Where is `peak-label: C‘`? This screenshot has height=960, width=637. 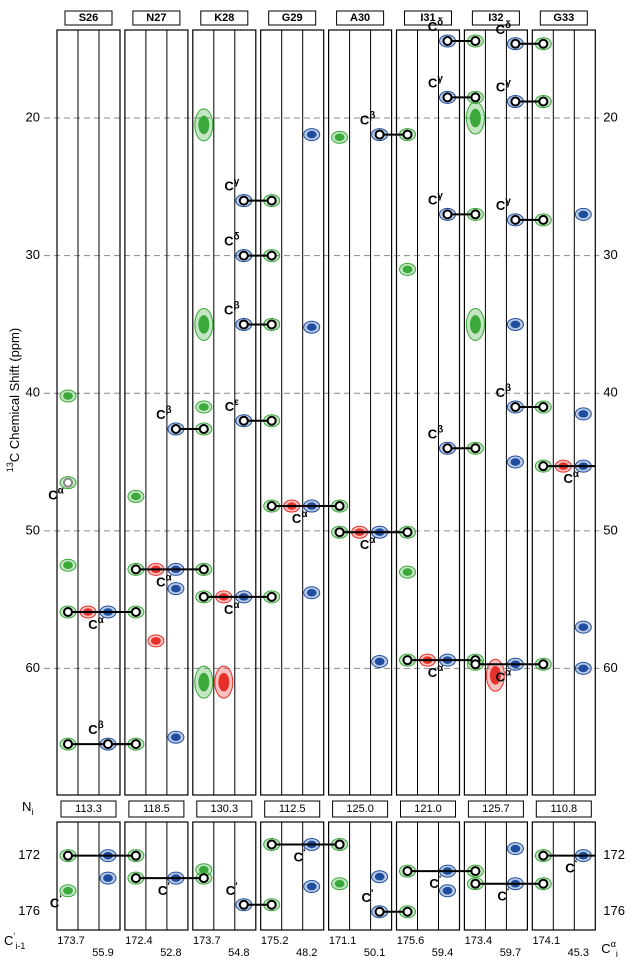 peak-label: C‘ is located at coordinates (368, 896).